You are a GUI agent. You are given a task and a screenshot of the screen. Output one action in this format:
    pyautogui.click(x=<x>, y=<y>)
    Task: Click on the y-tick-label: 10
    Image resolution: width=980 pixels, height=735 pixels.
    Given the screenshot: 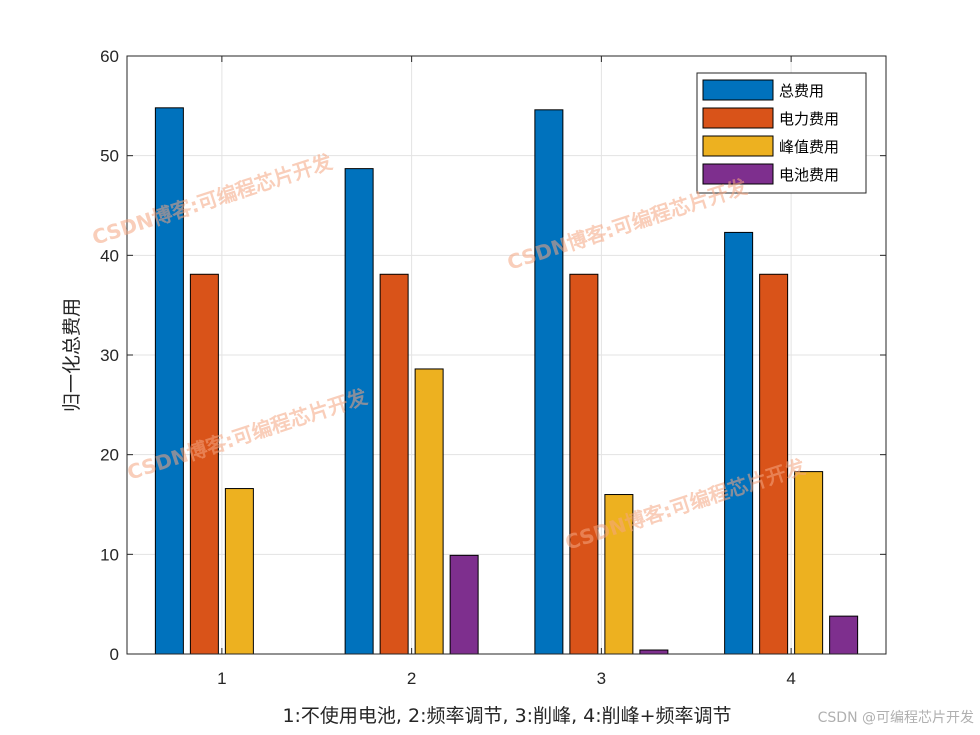 What is the action you would take?
    pyautogui.click(x=109, y=554)
    